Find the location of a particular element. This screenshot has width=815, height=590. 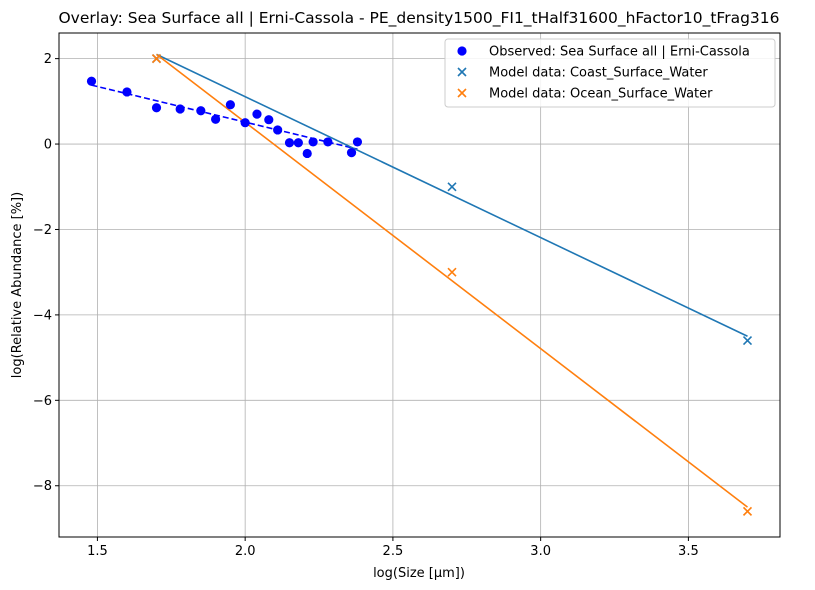

x-axis-ticks: 1.5 2.0 2.5 3.0 3.5 is located at coordinates (393, 548).